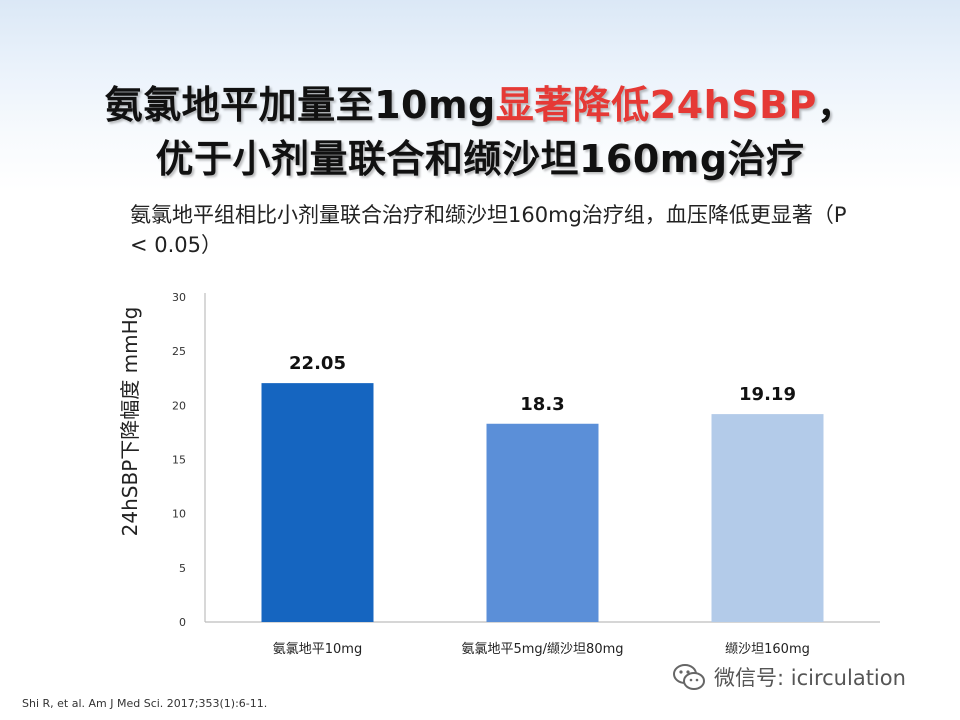 The width and height of the screenshot is (960, 720). I want to click on x-tick-label: 缬沙坦160mg, so click(767, 649).